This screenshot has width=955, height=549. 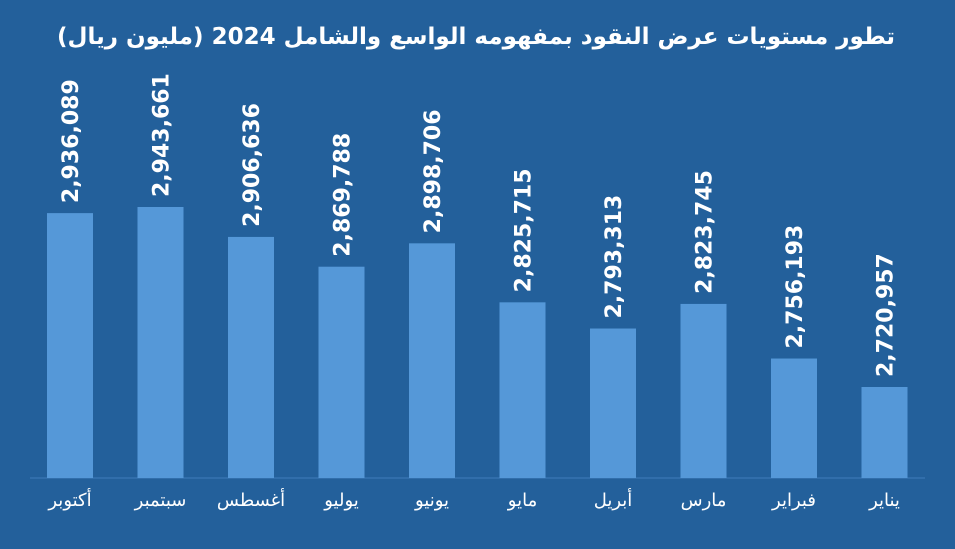 I want to click on x-tick-label-3: مارس, so click(x=704, y=500).